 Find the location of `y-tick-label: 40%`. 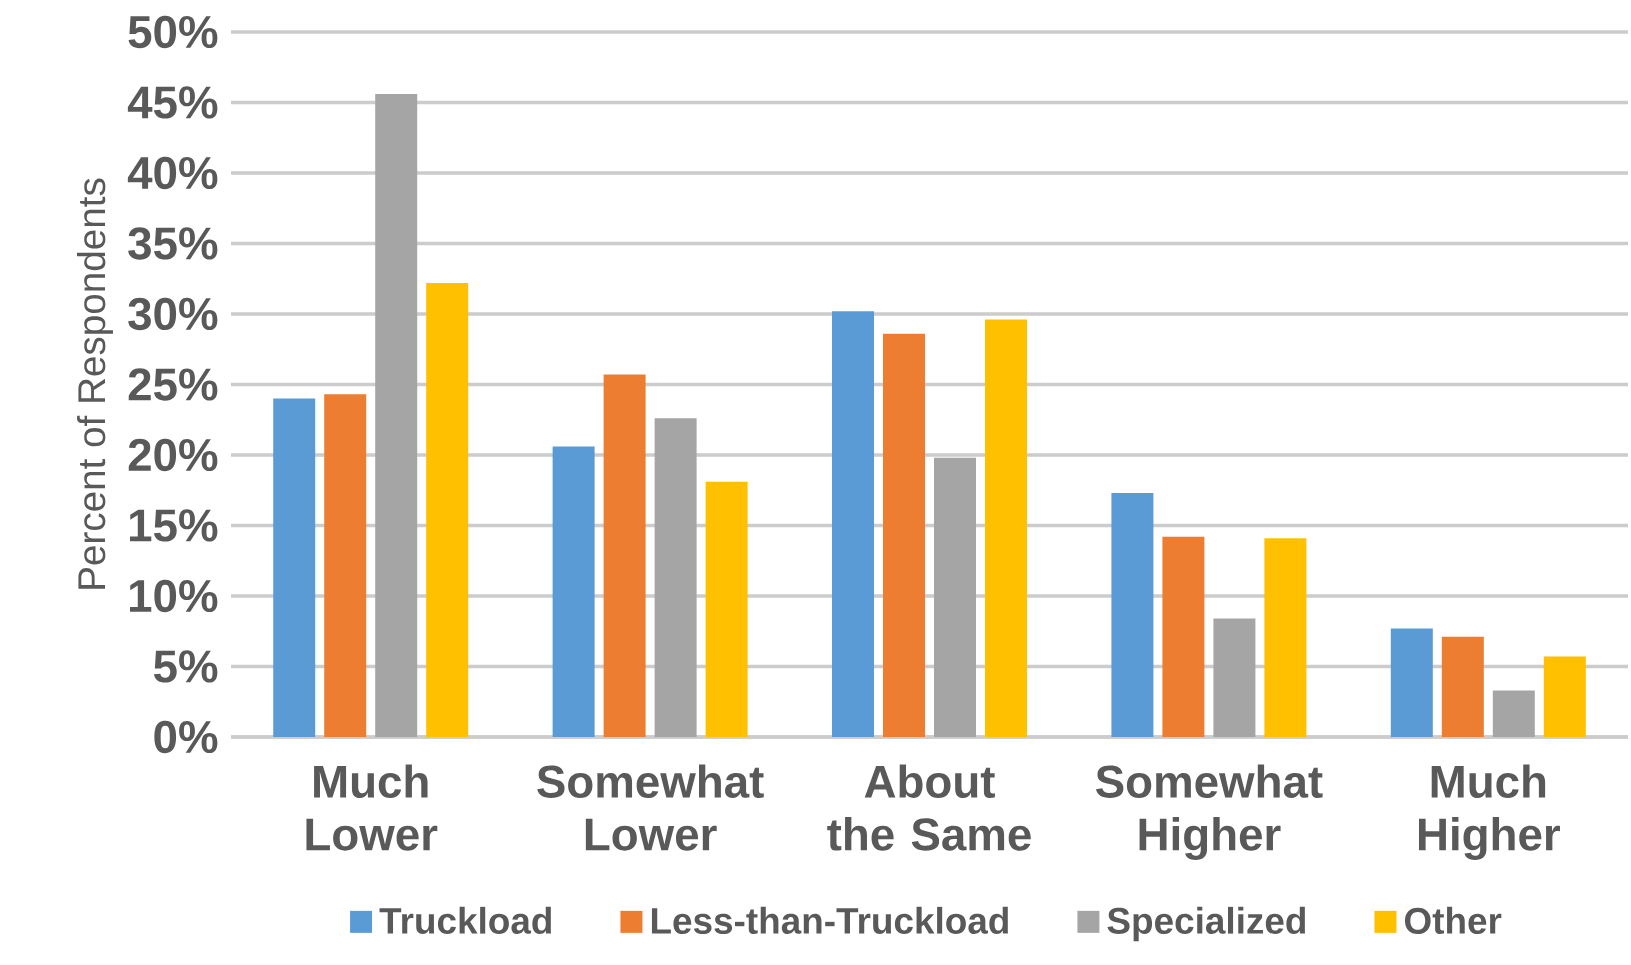

y-tick-label: 40% is located at coordinates (172, 173).